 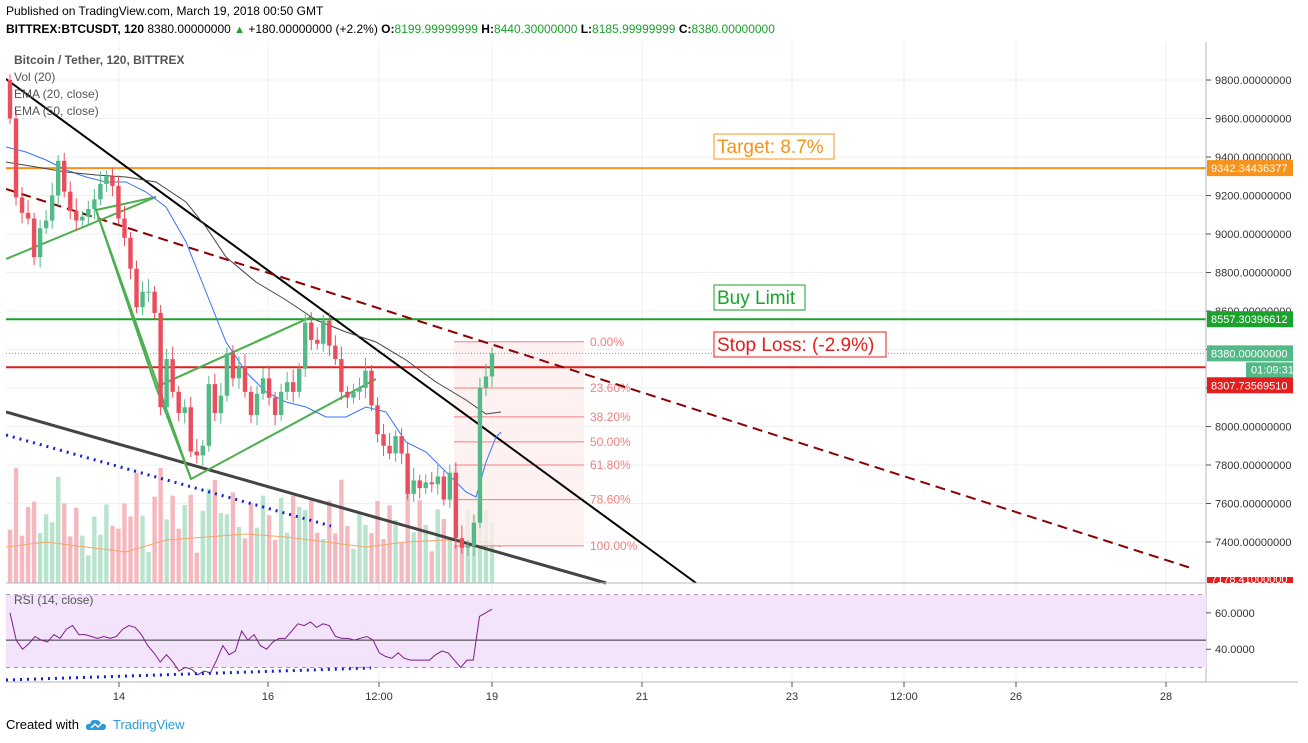 What do you see at coordinates (313, 29) in the screenshot?
I see `change: +180.00000000 (+2.2%)` at bounding box center [313, 29].